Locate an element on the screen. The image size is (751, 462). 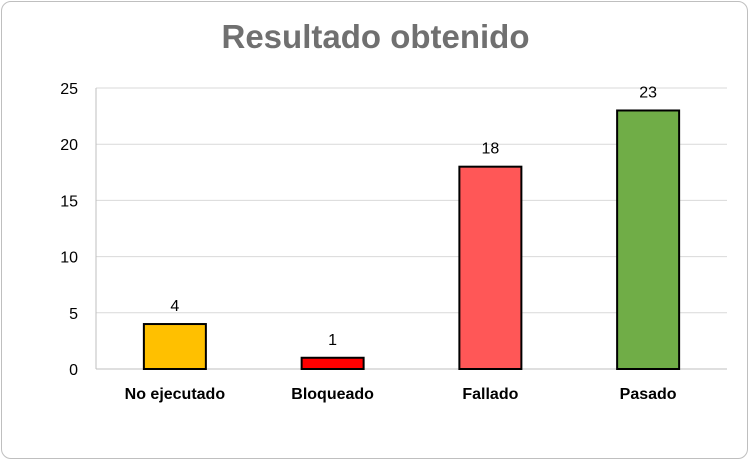
data-label: 23 is located at coordinates (648, 92).